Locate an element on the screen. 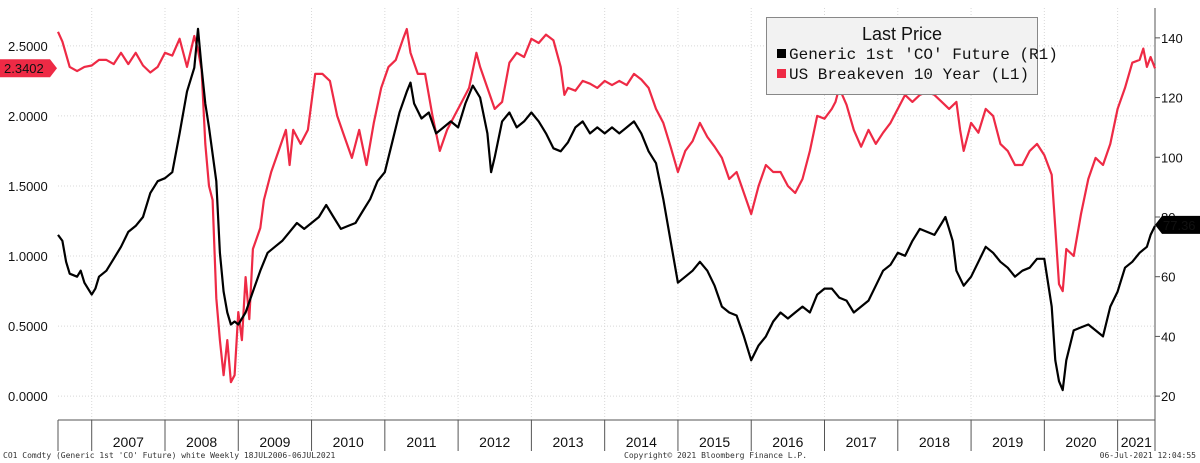 The height and width of the screenshot is (463, 1200). x-tick-label: 2015 is located at coordinates (714, 442).